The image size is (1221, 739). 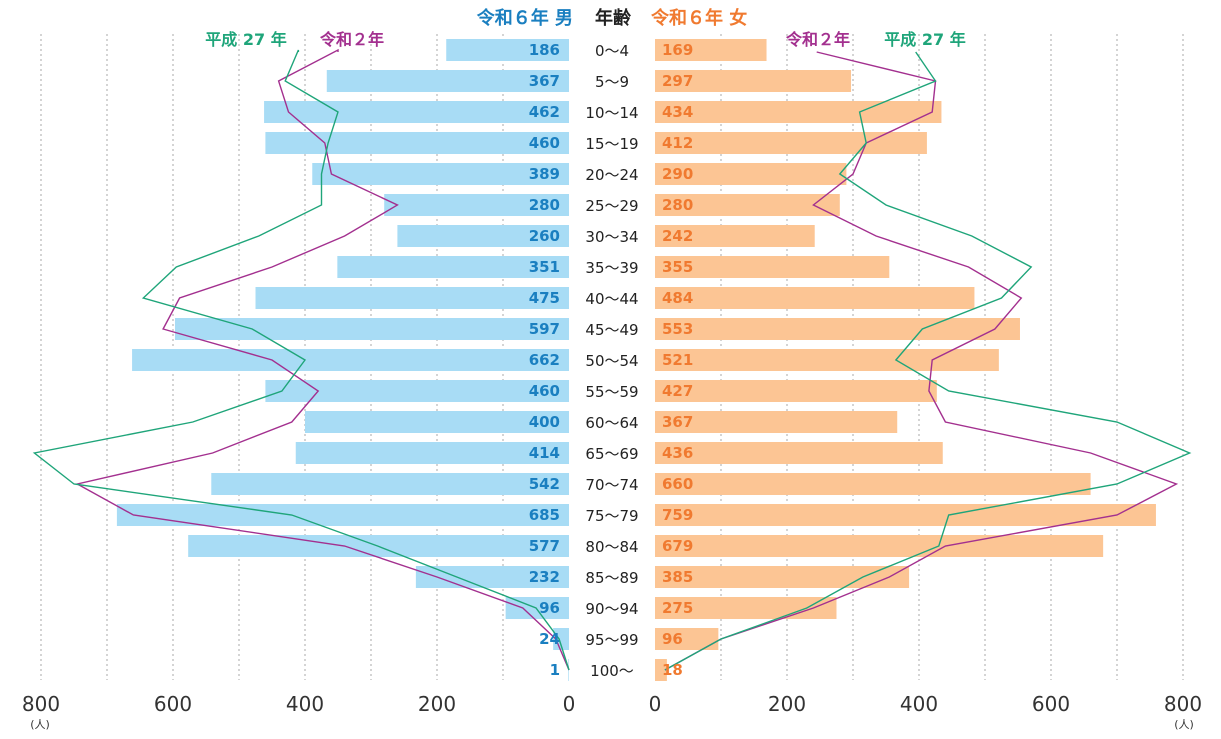 What do you see at coordinates (544, 360) in the screenshot?
I see `male-value-label: 662` at bounding box center [544, 360].